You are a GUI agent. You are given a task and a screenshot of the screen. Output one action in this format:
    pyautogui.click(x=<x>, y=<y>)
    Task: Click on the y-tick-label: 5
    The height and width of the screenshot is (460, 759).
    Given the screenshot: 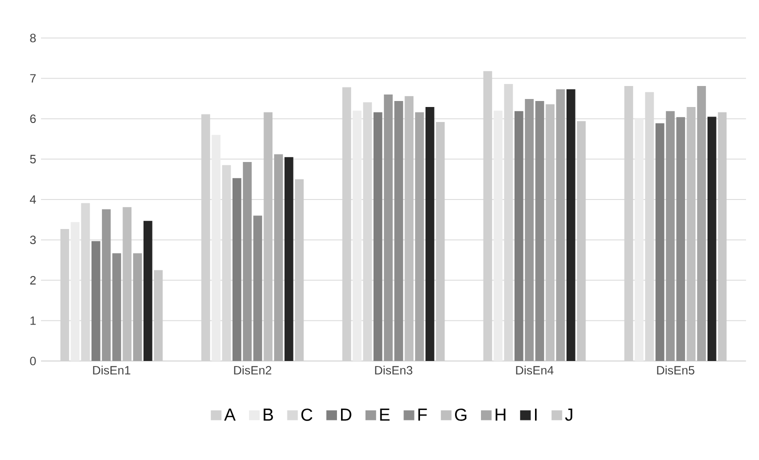 What is the action you would take?
    pyautogui.click(x=33, y=159)
    